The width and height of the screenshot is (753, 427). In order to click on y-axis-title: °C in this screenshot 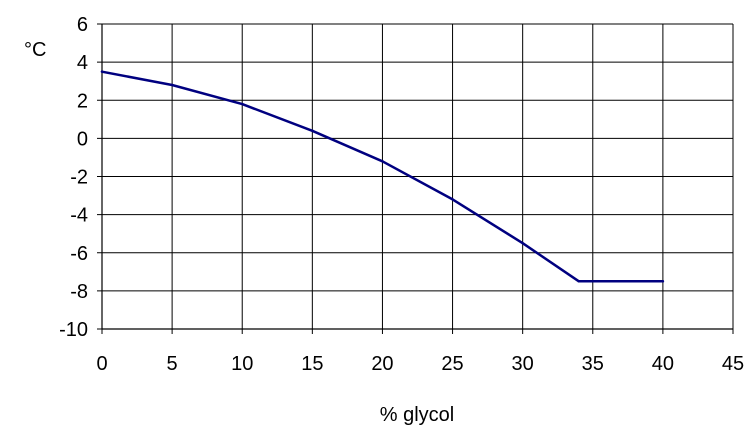, I will do `click(35, 50)`.